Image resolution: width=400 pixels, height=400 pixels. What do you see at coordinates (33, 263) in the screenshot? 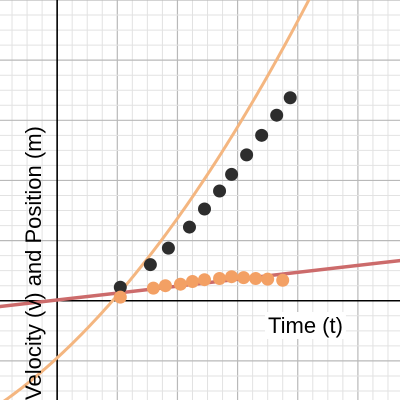
I see `y-axis-label: Velocity (v) and Position (m)` at bounding box center [33, 263].